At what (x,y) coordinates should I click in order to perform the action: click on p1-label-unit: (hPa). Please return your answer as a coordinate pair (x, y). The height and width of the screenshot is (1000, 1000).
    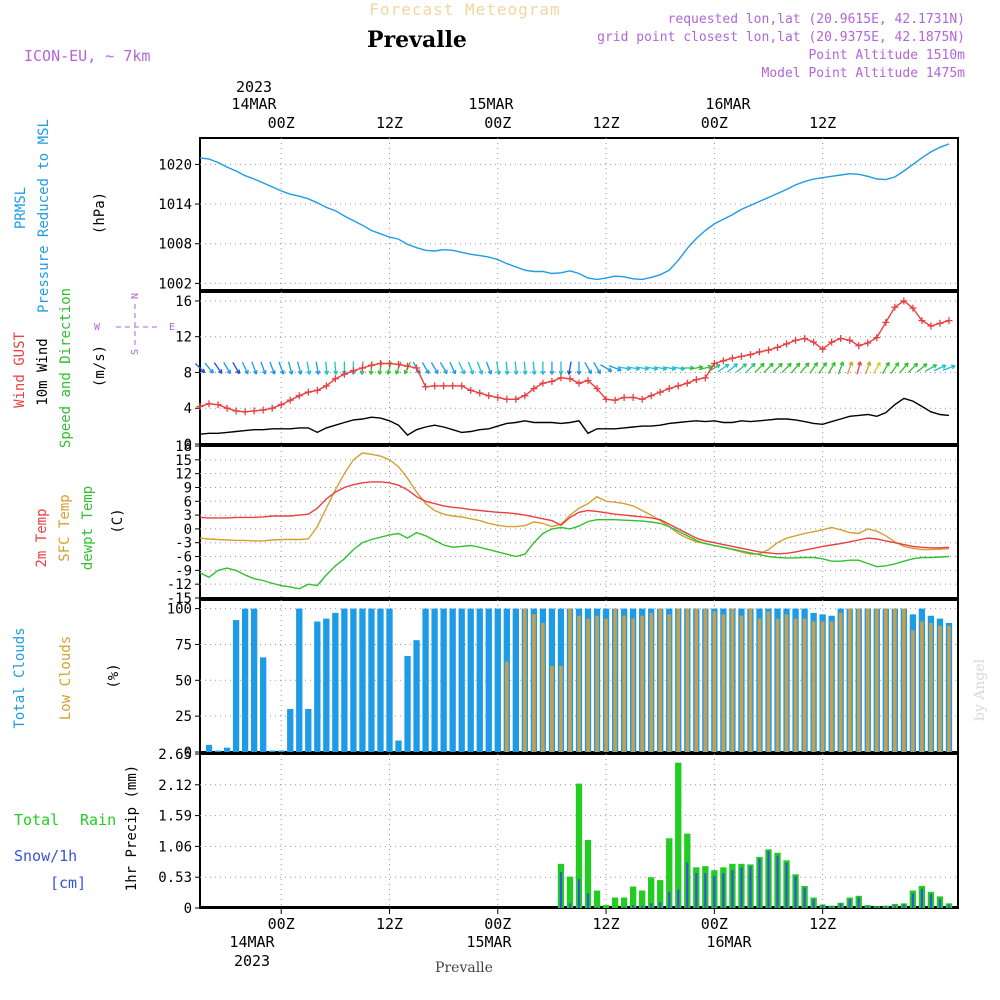
    Looking at the image, I should click on (100, 213).